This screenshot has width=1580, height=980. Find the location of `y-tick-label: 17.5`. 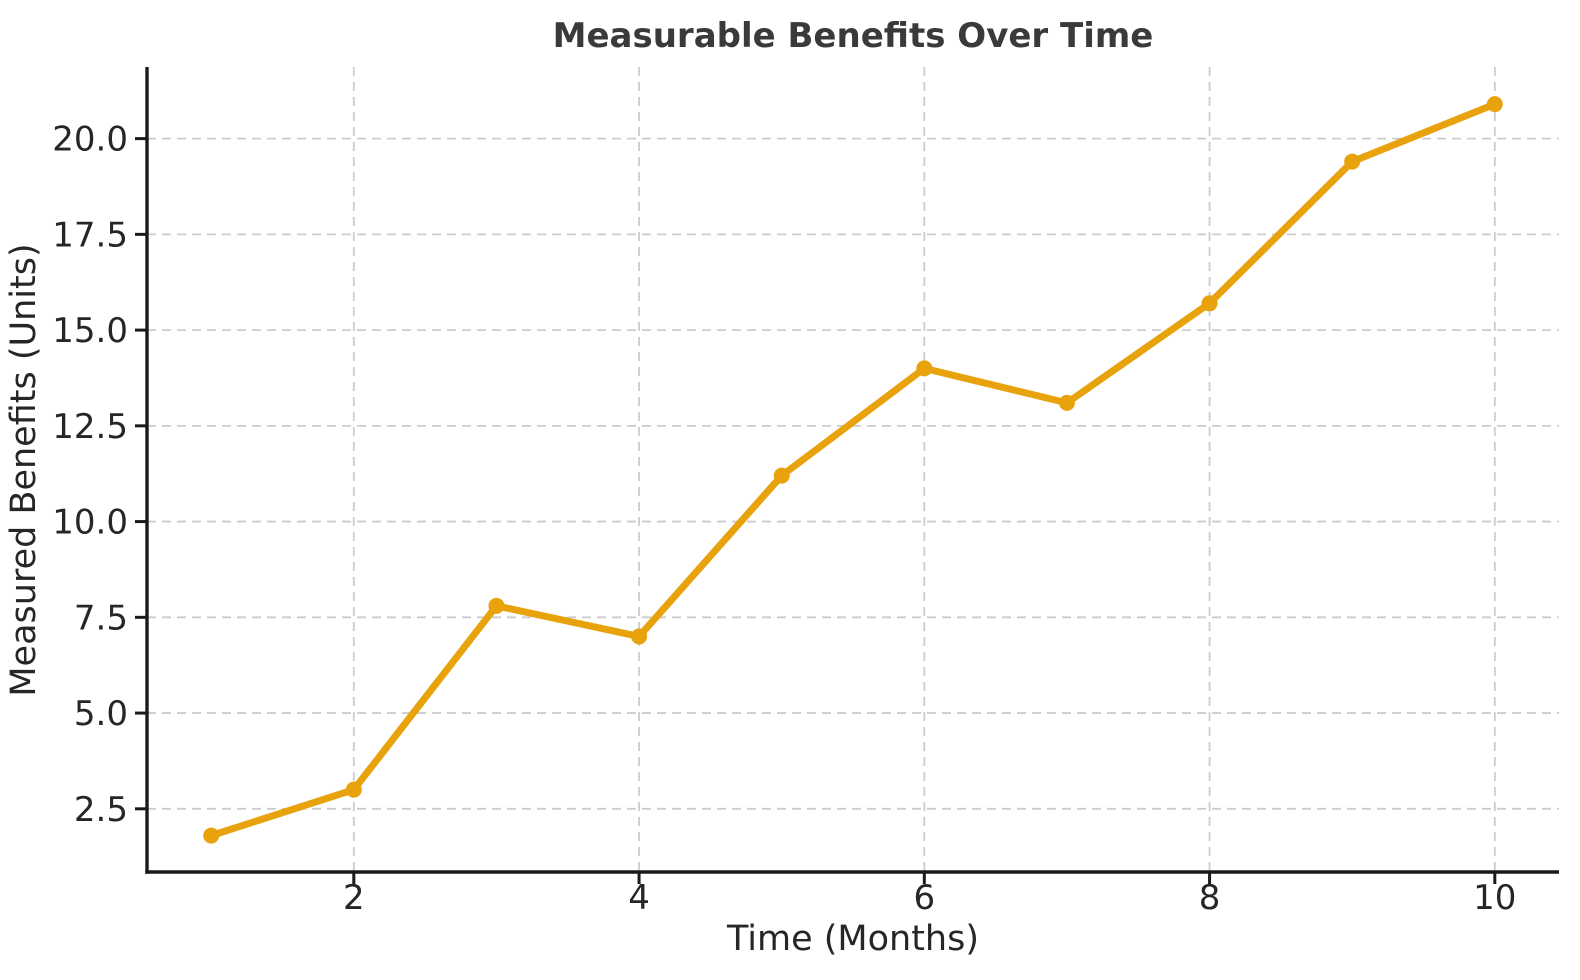

y-tick-label: 17.5 is located at coordinates (90, 235).